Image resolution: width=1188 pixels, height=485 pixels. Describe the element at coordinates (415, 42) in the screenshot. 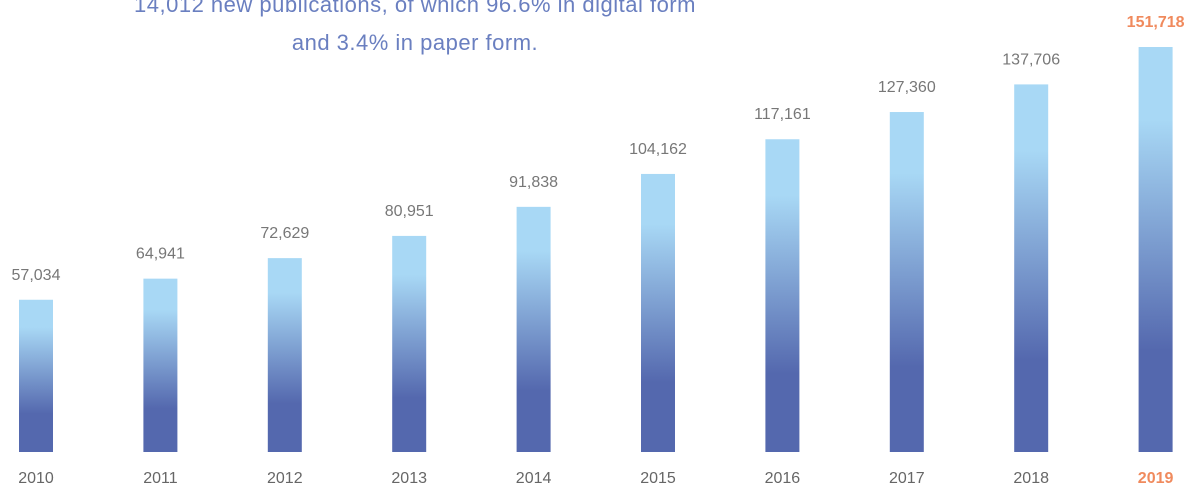

I see `subtitle-line-2: and 3.4% in paper form.` at that location.